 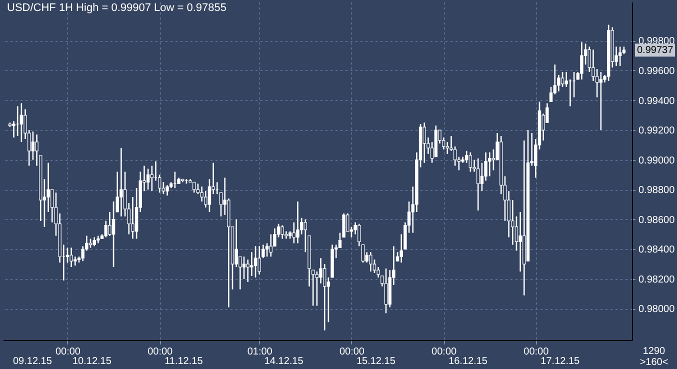 What do you see at coordinates (468, 361) in the screenshot?
I see `text: 16.12.15` at bounding box center [468, 361].